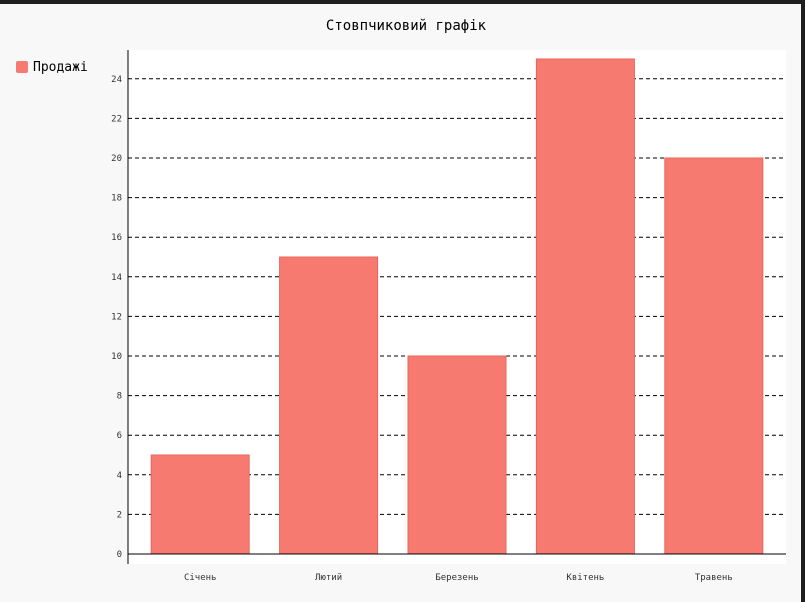 The height and width of the screenshot is (602, 805). Describe the element at coordinates (119, 515) in the screenshot. I see `y-tick-label: 2` at that location.